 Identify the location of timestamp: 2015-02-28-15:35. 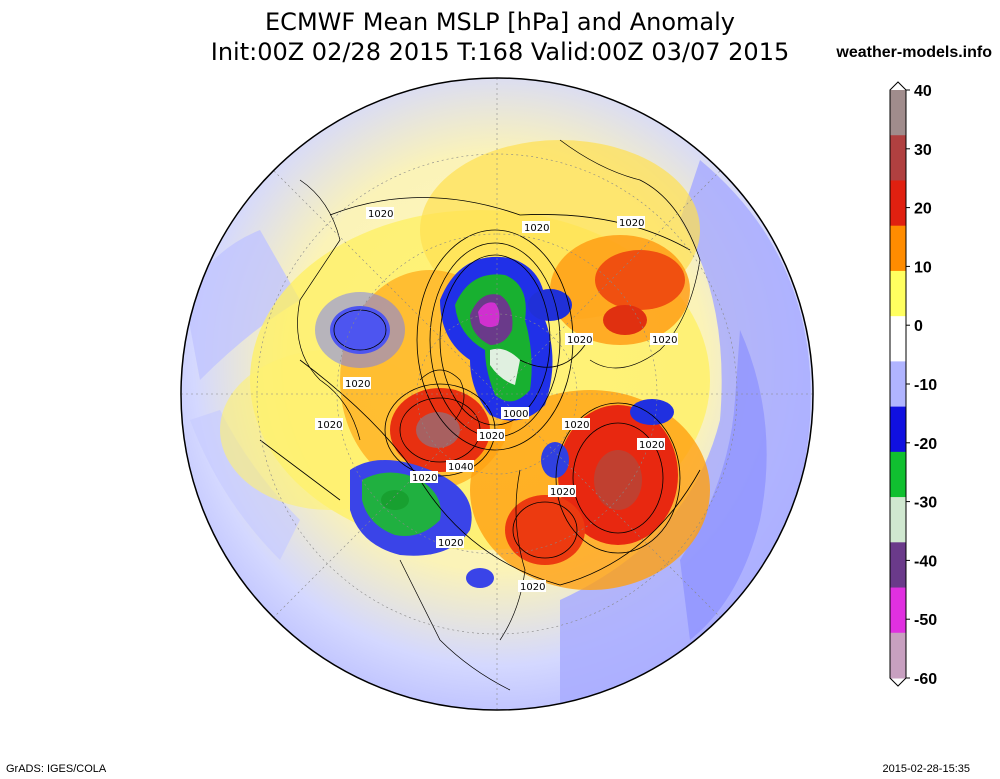
(926, 769).